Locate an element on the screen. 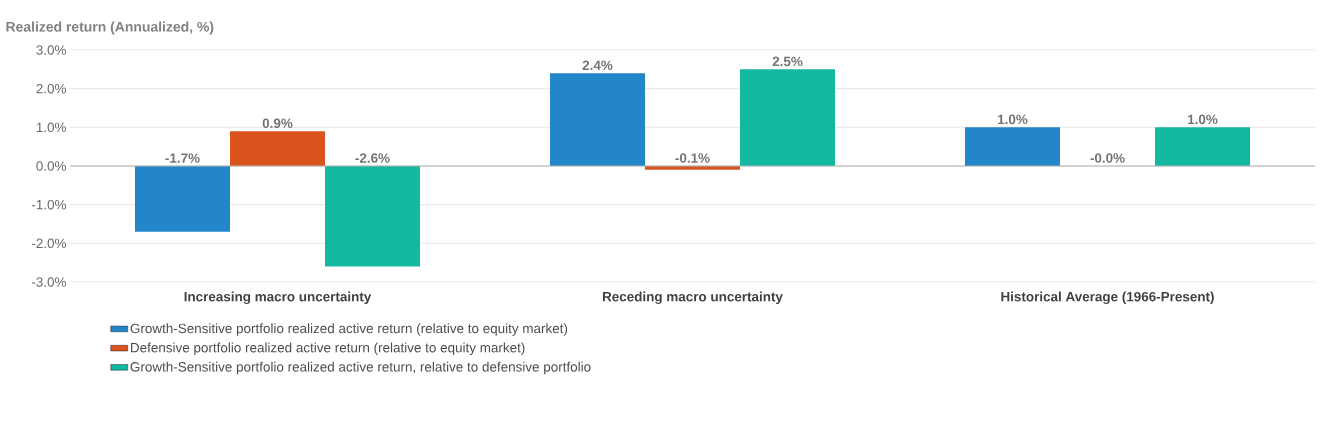  y-tick-label: 3.0% is located at coordinates (51, 50).